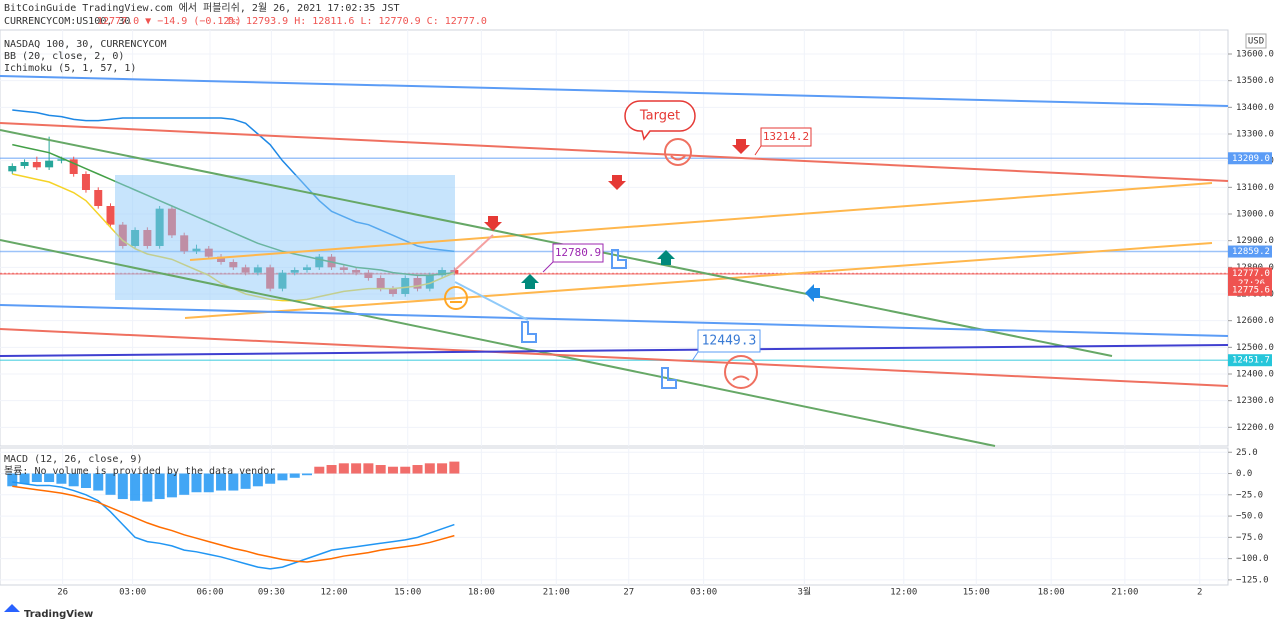 This screenshot has width=1280, height=628. Describe the element at coordinates (1252, 580) in the screenshot. I see `y-tick-label: −125.0` at that location.